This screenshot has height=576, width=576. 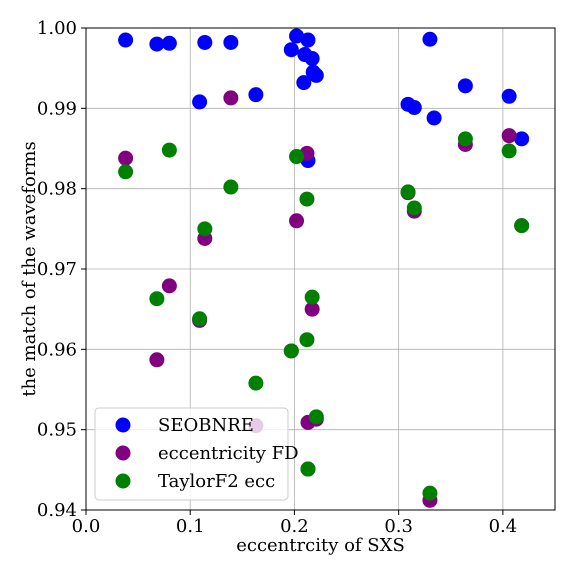 I want to click on x-tick-label: 0.1, so click(x=190, y=526).